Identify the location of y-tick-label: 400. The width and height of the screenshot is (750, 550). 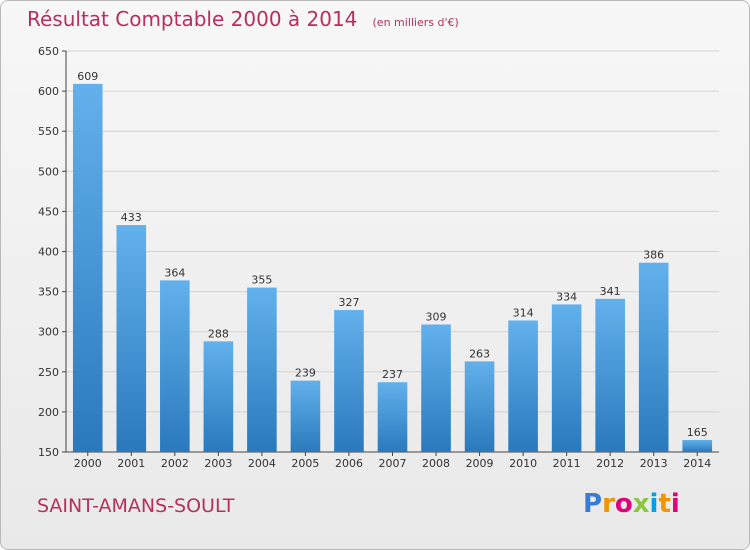
(48, 252).